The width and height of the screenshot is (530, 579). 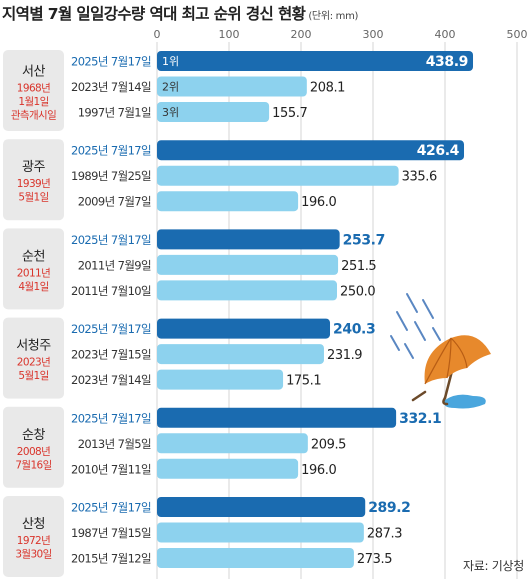 I want to click on region-name: 서산, so click(x=33, y=71).